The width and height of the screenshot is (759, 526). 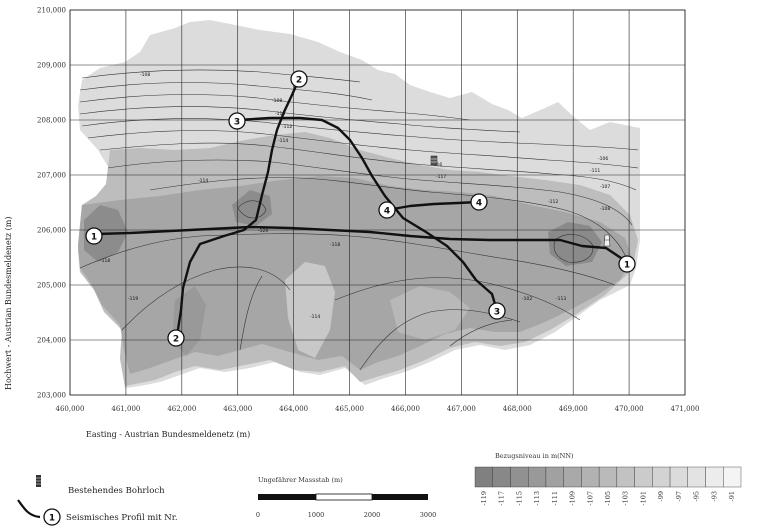 What do you see at coordinates (310, 310) in the screenshot?
I see `shaded-lobe-south` at bounding box center [310, 310].